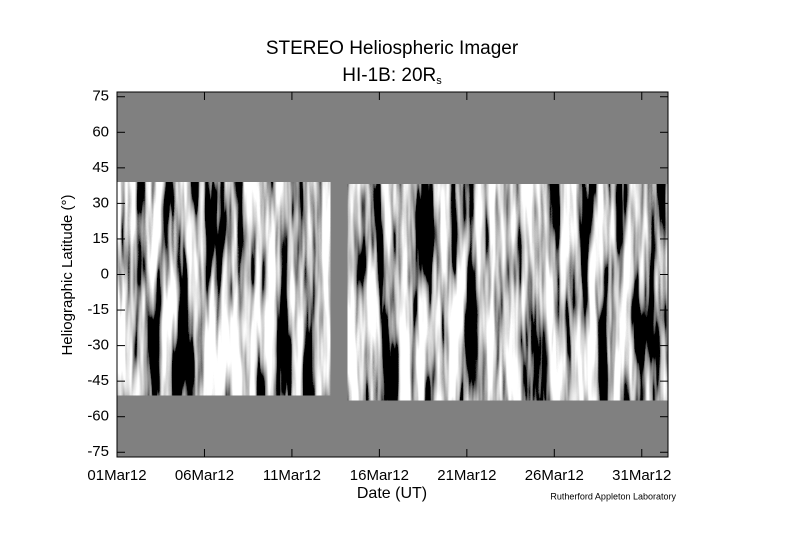  What do you see at coordinates (641, 475) in the screenshot?
I see `x-tick-label: 31Mar12` at bounding box center [641, 475].